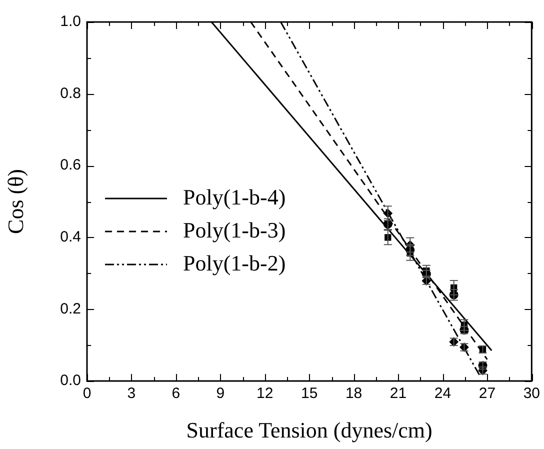 The height and width of the screenshot is (449, 544). I want to click on legend-label: Poly(1-b-2), so click(234, 263).